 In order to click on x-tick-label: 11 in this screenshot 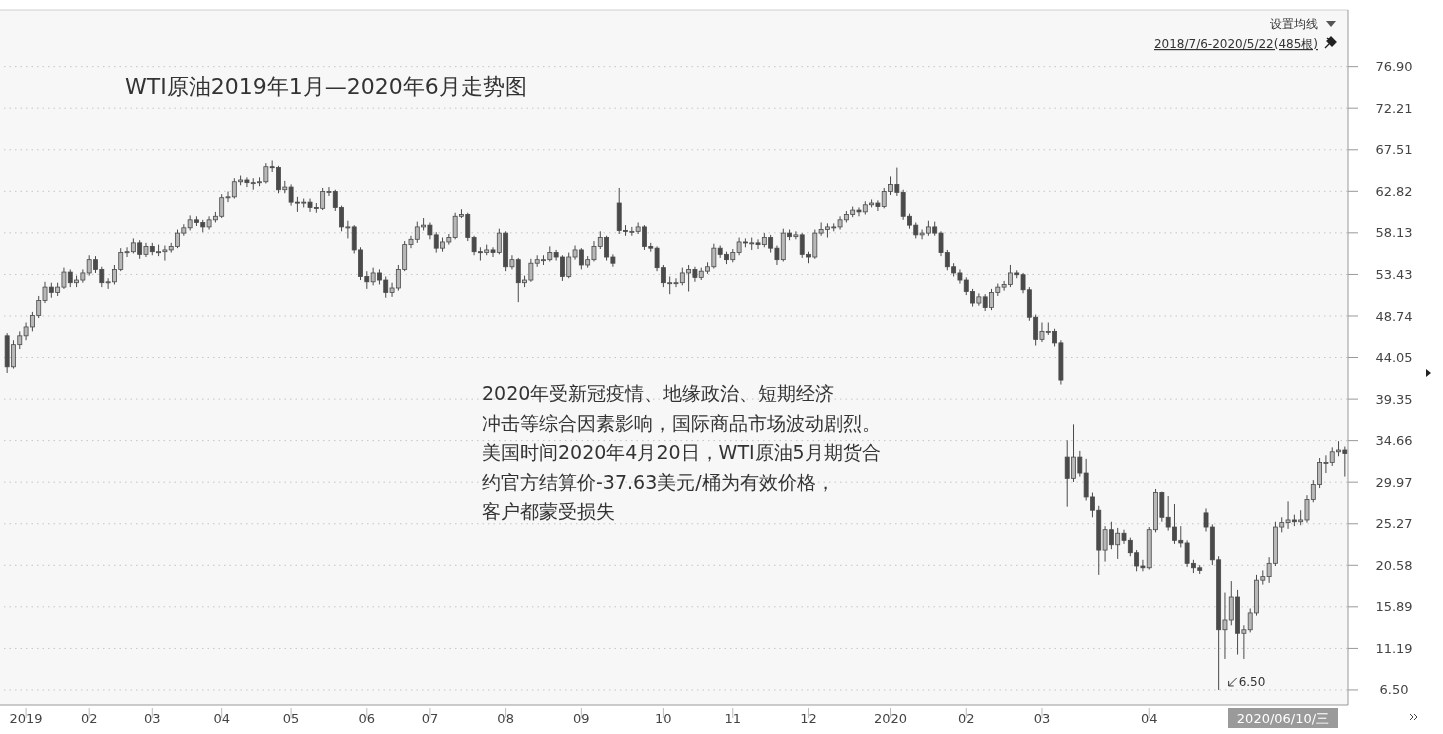, I will do `click(733, 718)`.